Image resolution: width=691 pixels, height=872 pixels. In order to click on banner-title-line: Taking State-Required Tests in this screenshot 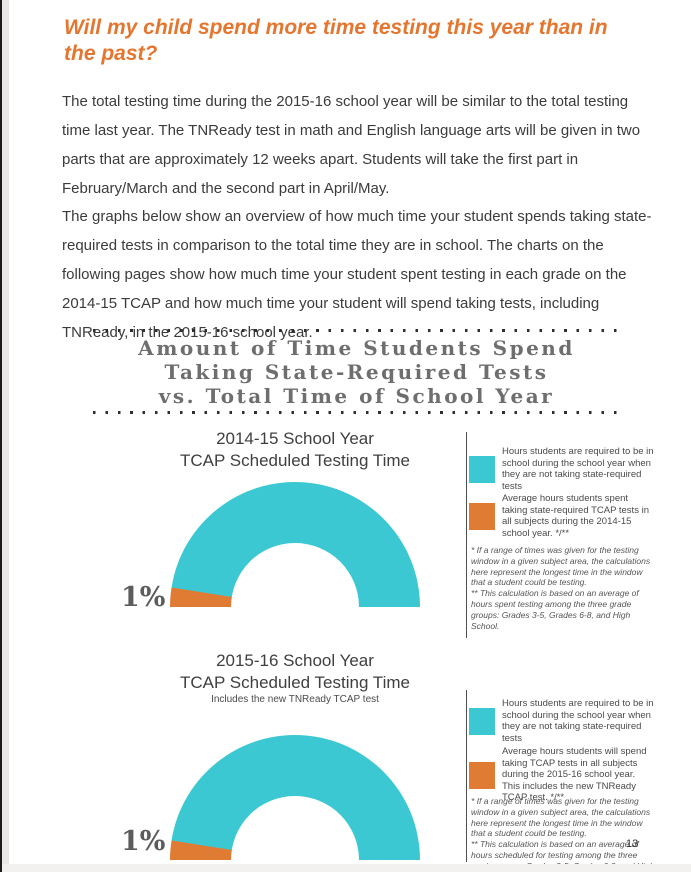, I will do `click(356, 372)`.